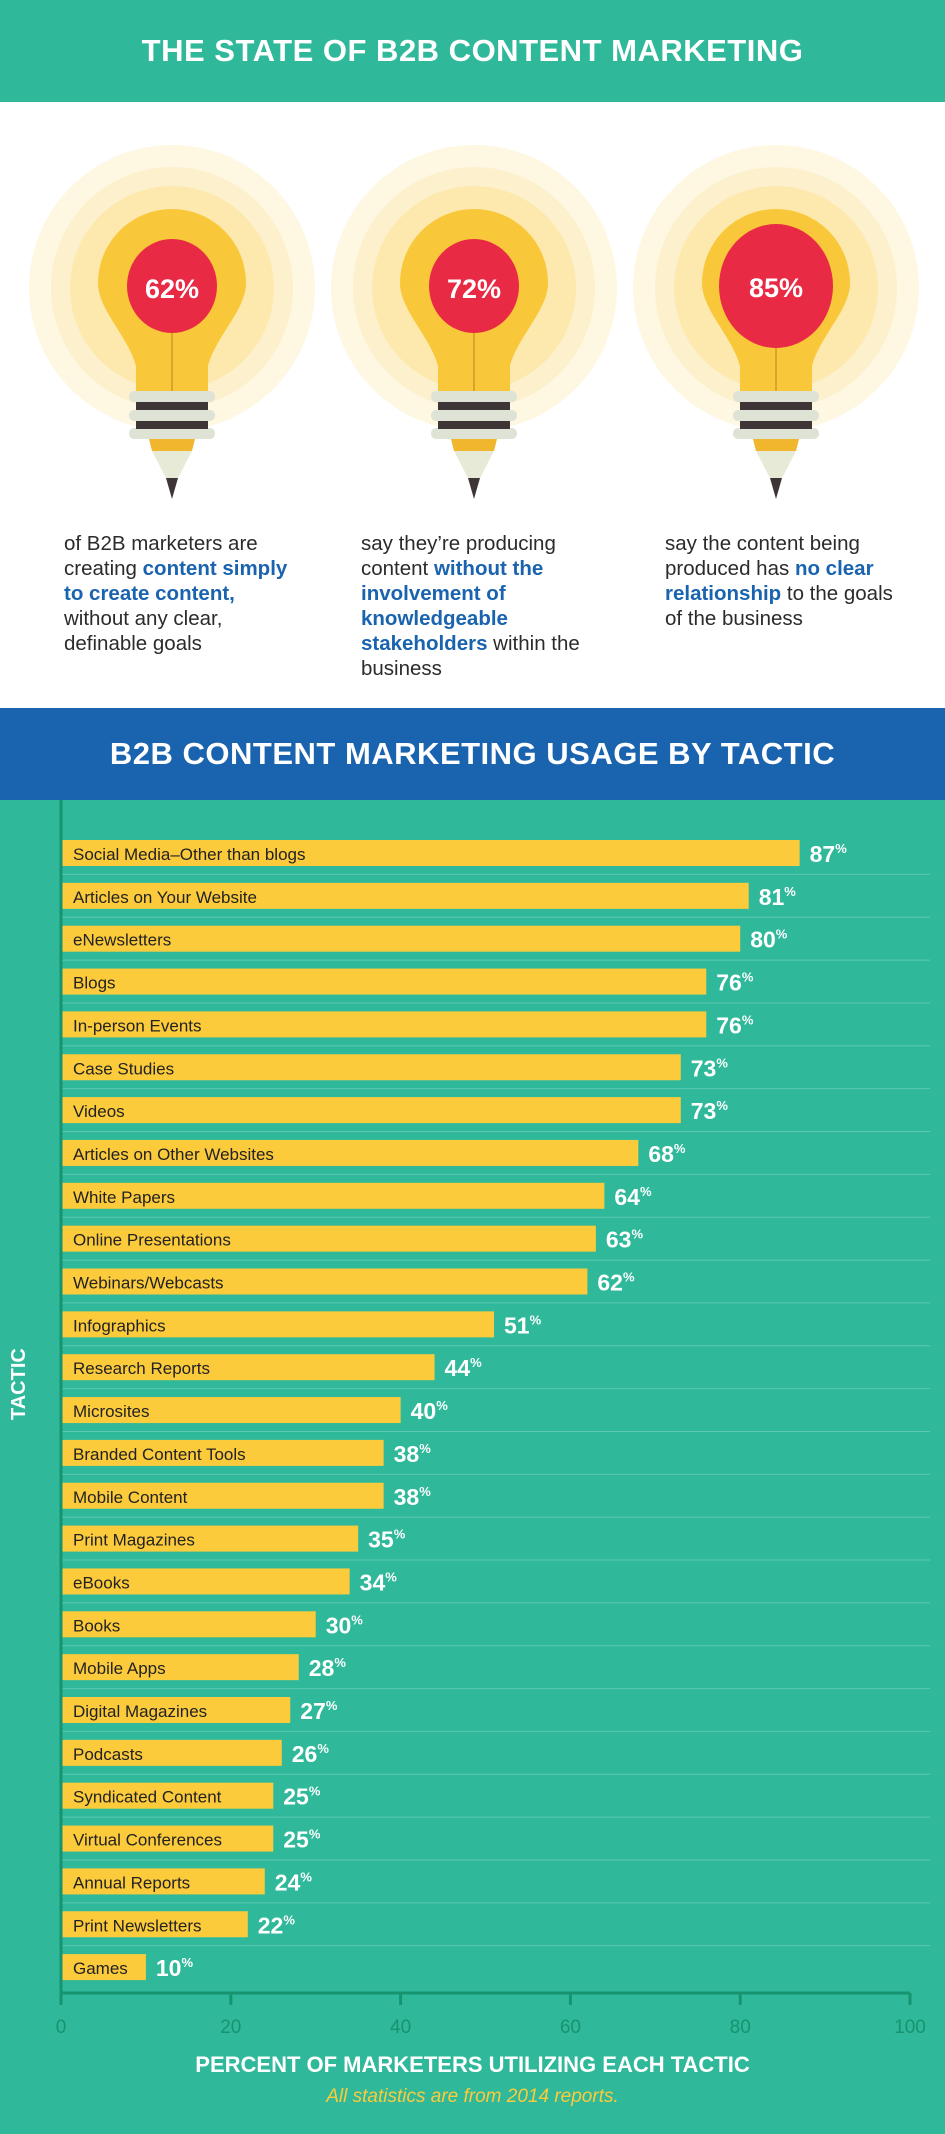  I want to click on bar-category-label: Research Reports, so click(141, 1368).